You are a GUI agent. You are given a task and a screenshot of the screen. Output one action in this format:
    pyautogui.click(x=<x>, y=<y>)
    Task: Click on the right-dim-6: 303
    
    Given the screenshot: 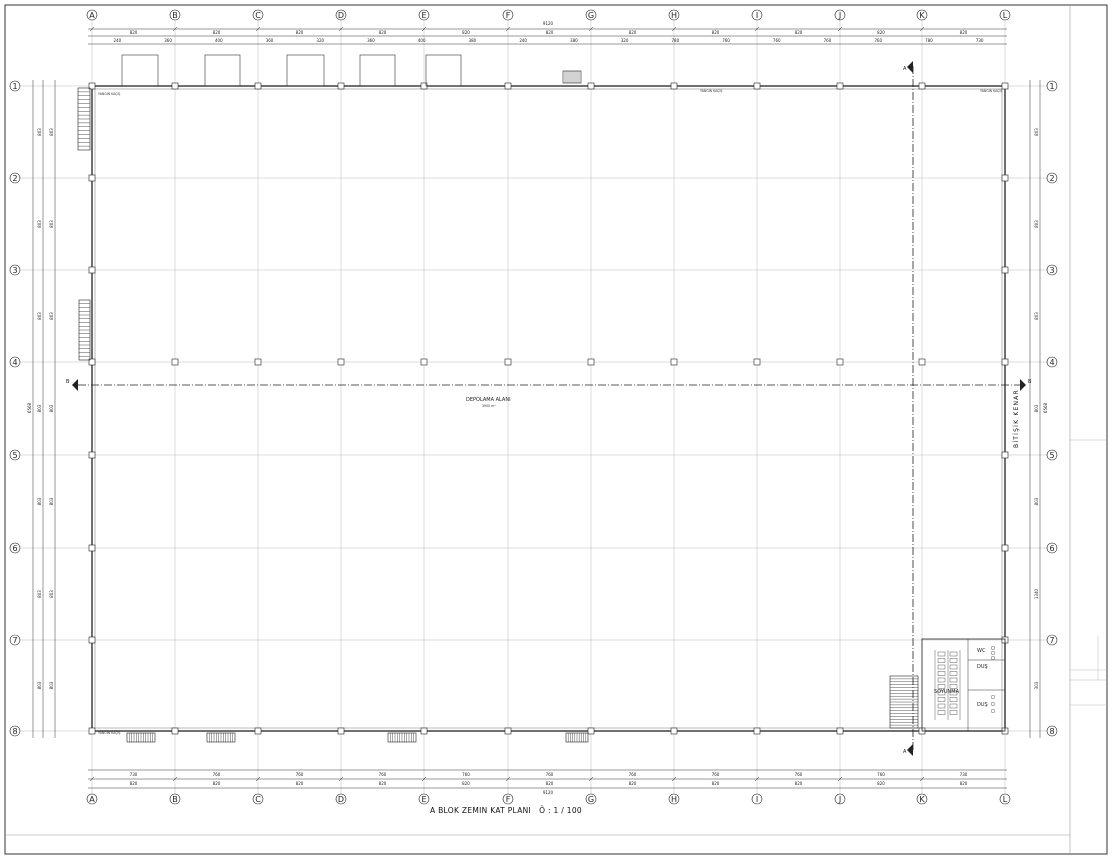 What is the action you would take?
    pyautogui.click(x=1036, y=685)
    